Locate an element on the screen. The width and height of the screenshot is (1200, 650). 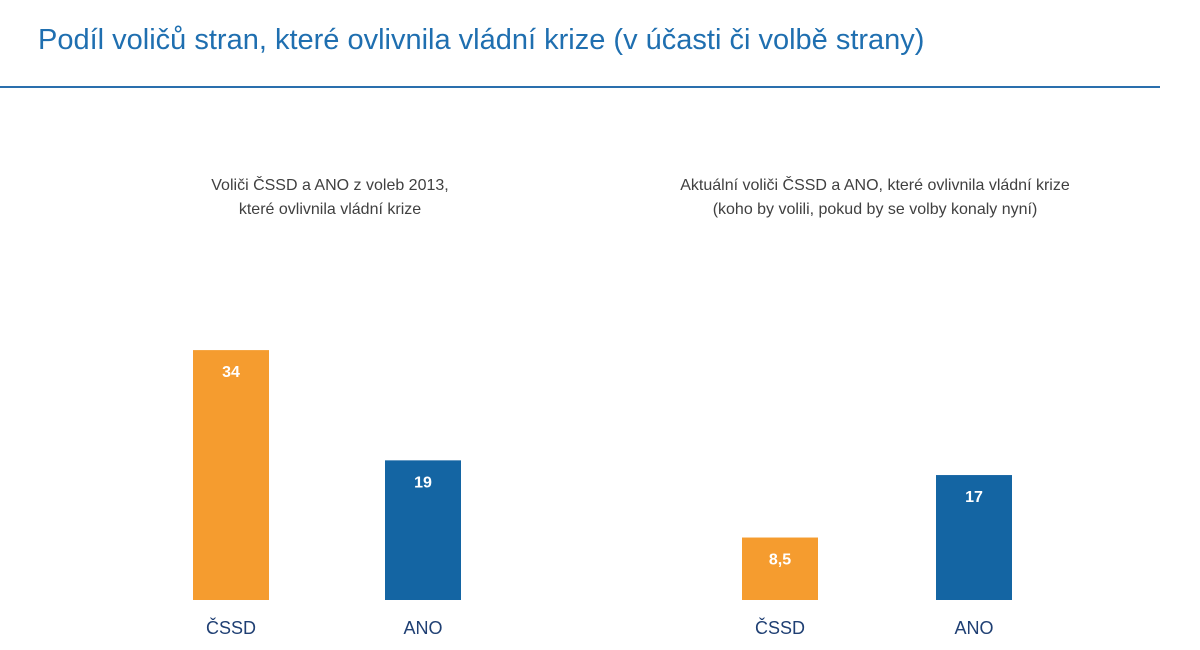
data-label: 17 is located at coordinates (974, 497).